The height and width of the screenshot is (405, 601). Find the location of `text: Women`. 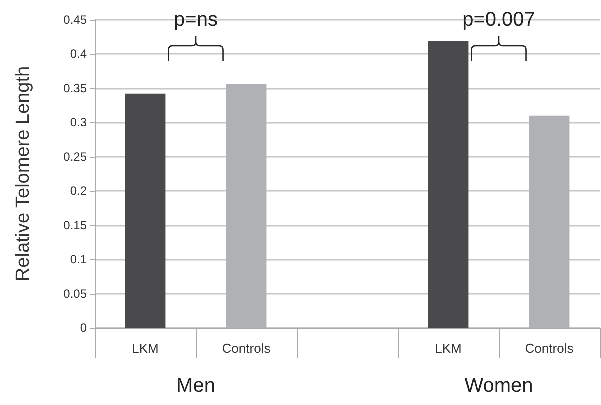

text: Women is located at coordinates (499, 386).